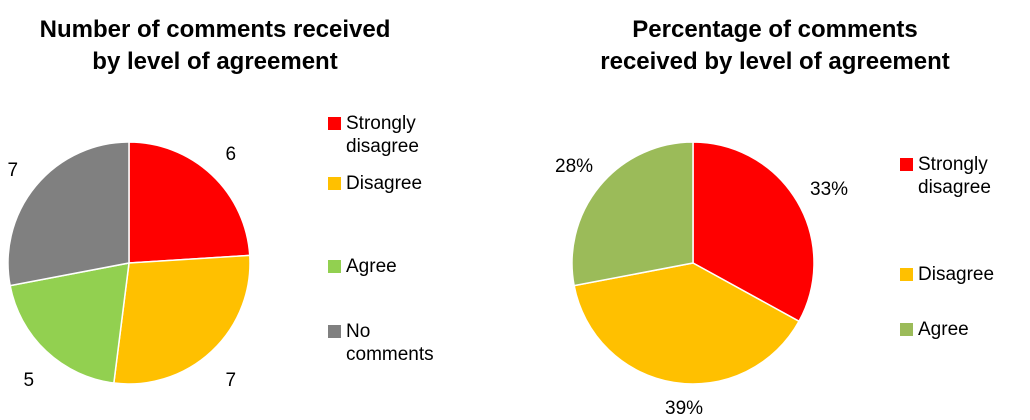 Image resolution: width=1030 pixels, height=420 pixels. I want to click on chart-title-line-1: Percentage of comments, so click(775, 29).